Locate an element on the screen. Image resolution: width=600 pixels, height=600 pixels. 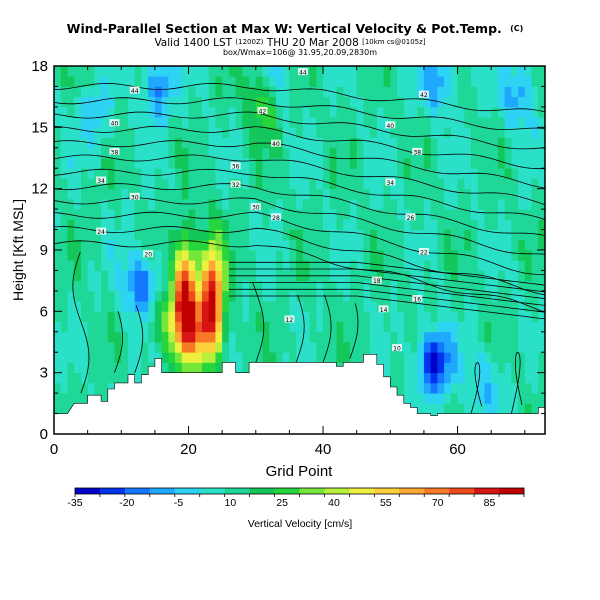
theta-contour is located at coordinates (299, 194).